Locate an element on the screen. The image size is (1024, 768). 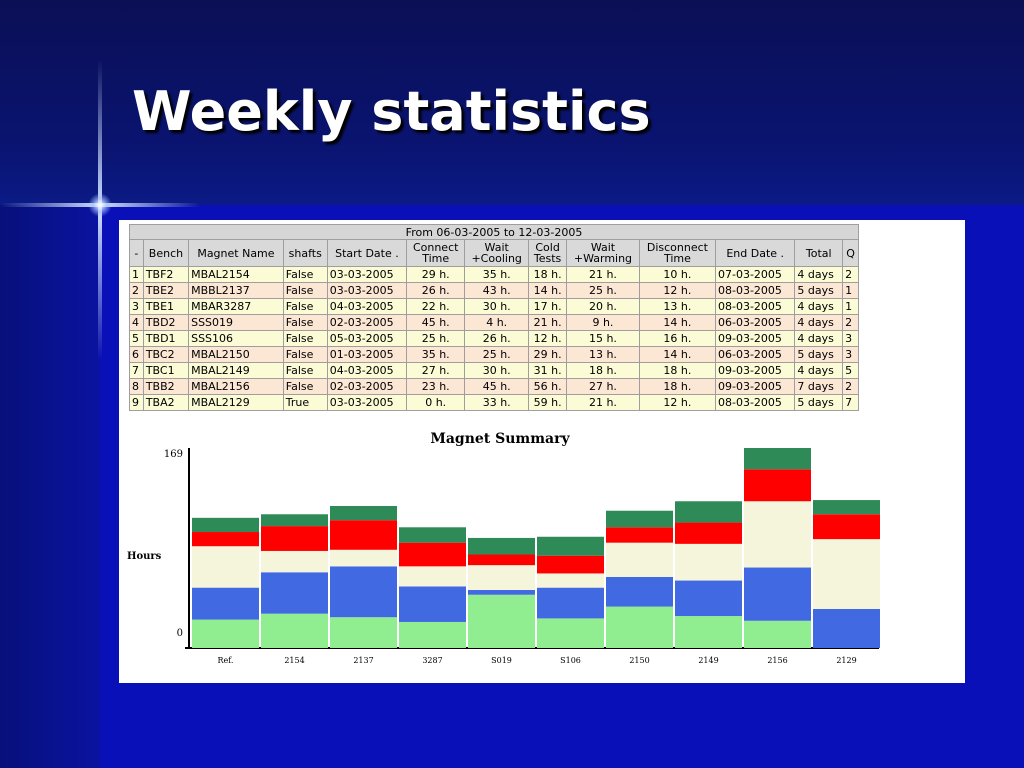
table-cell: 13 h. is located at coordinates (677, 306).